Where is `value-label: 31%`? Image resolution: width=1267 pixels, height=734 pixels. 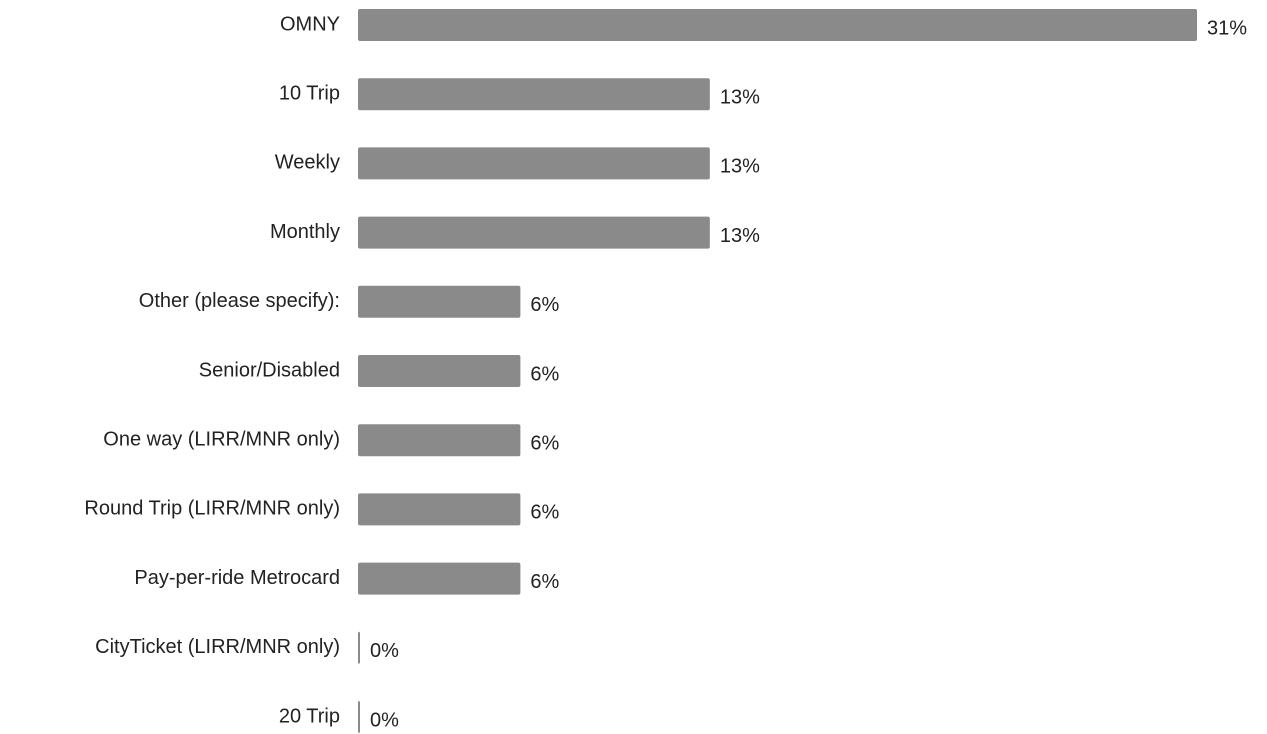 value-label: 31% is located at coordinates (1227, 28).